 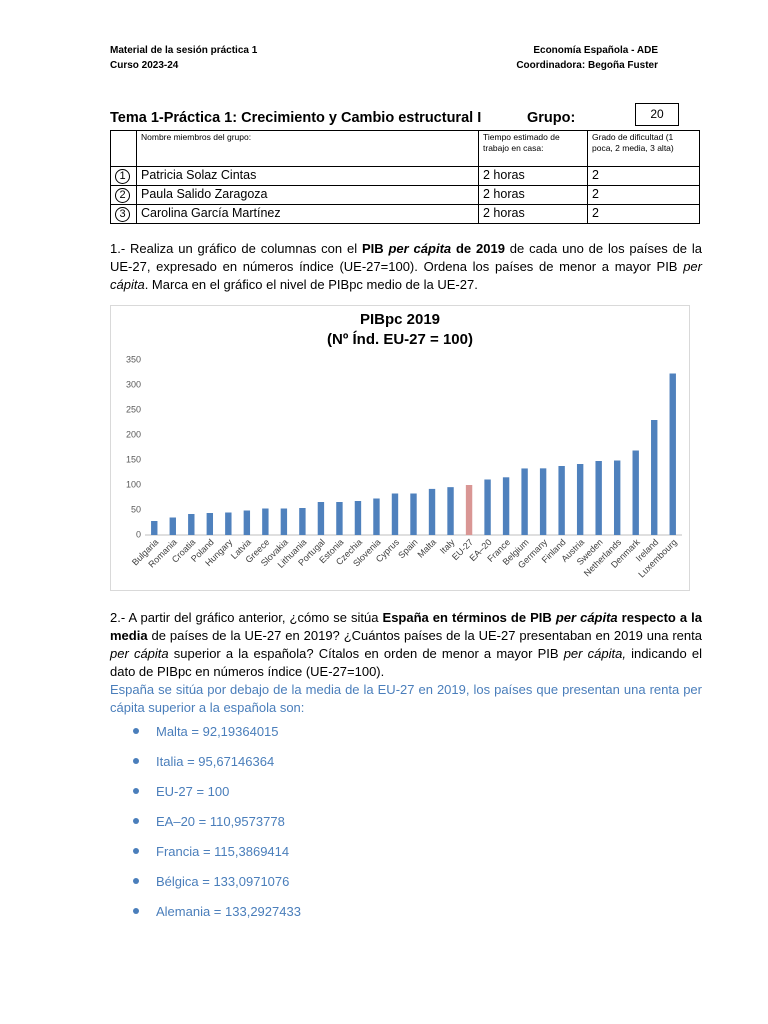 I want to click on bullet-text: EU-27 = 100, so click(x=193, y=791).